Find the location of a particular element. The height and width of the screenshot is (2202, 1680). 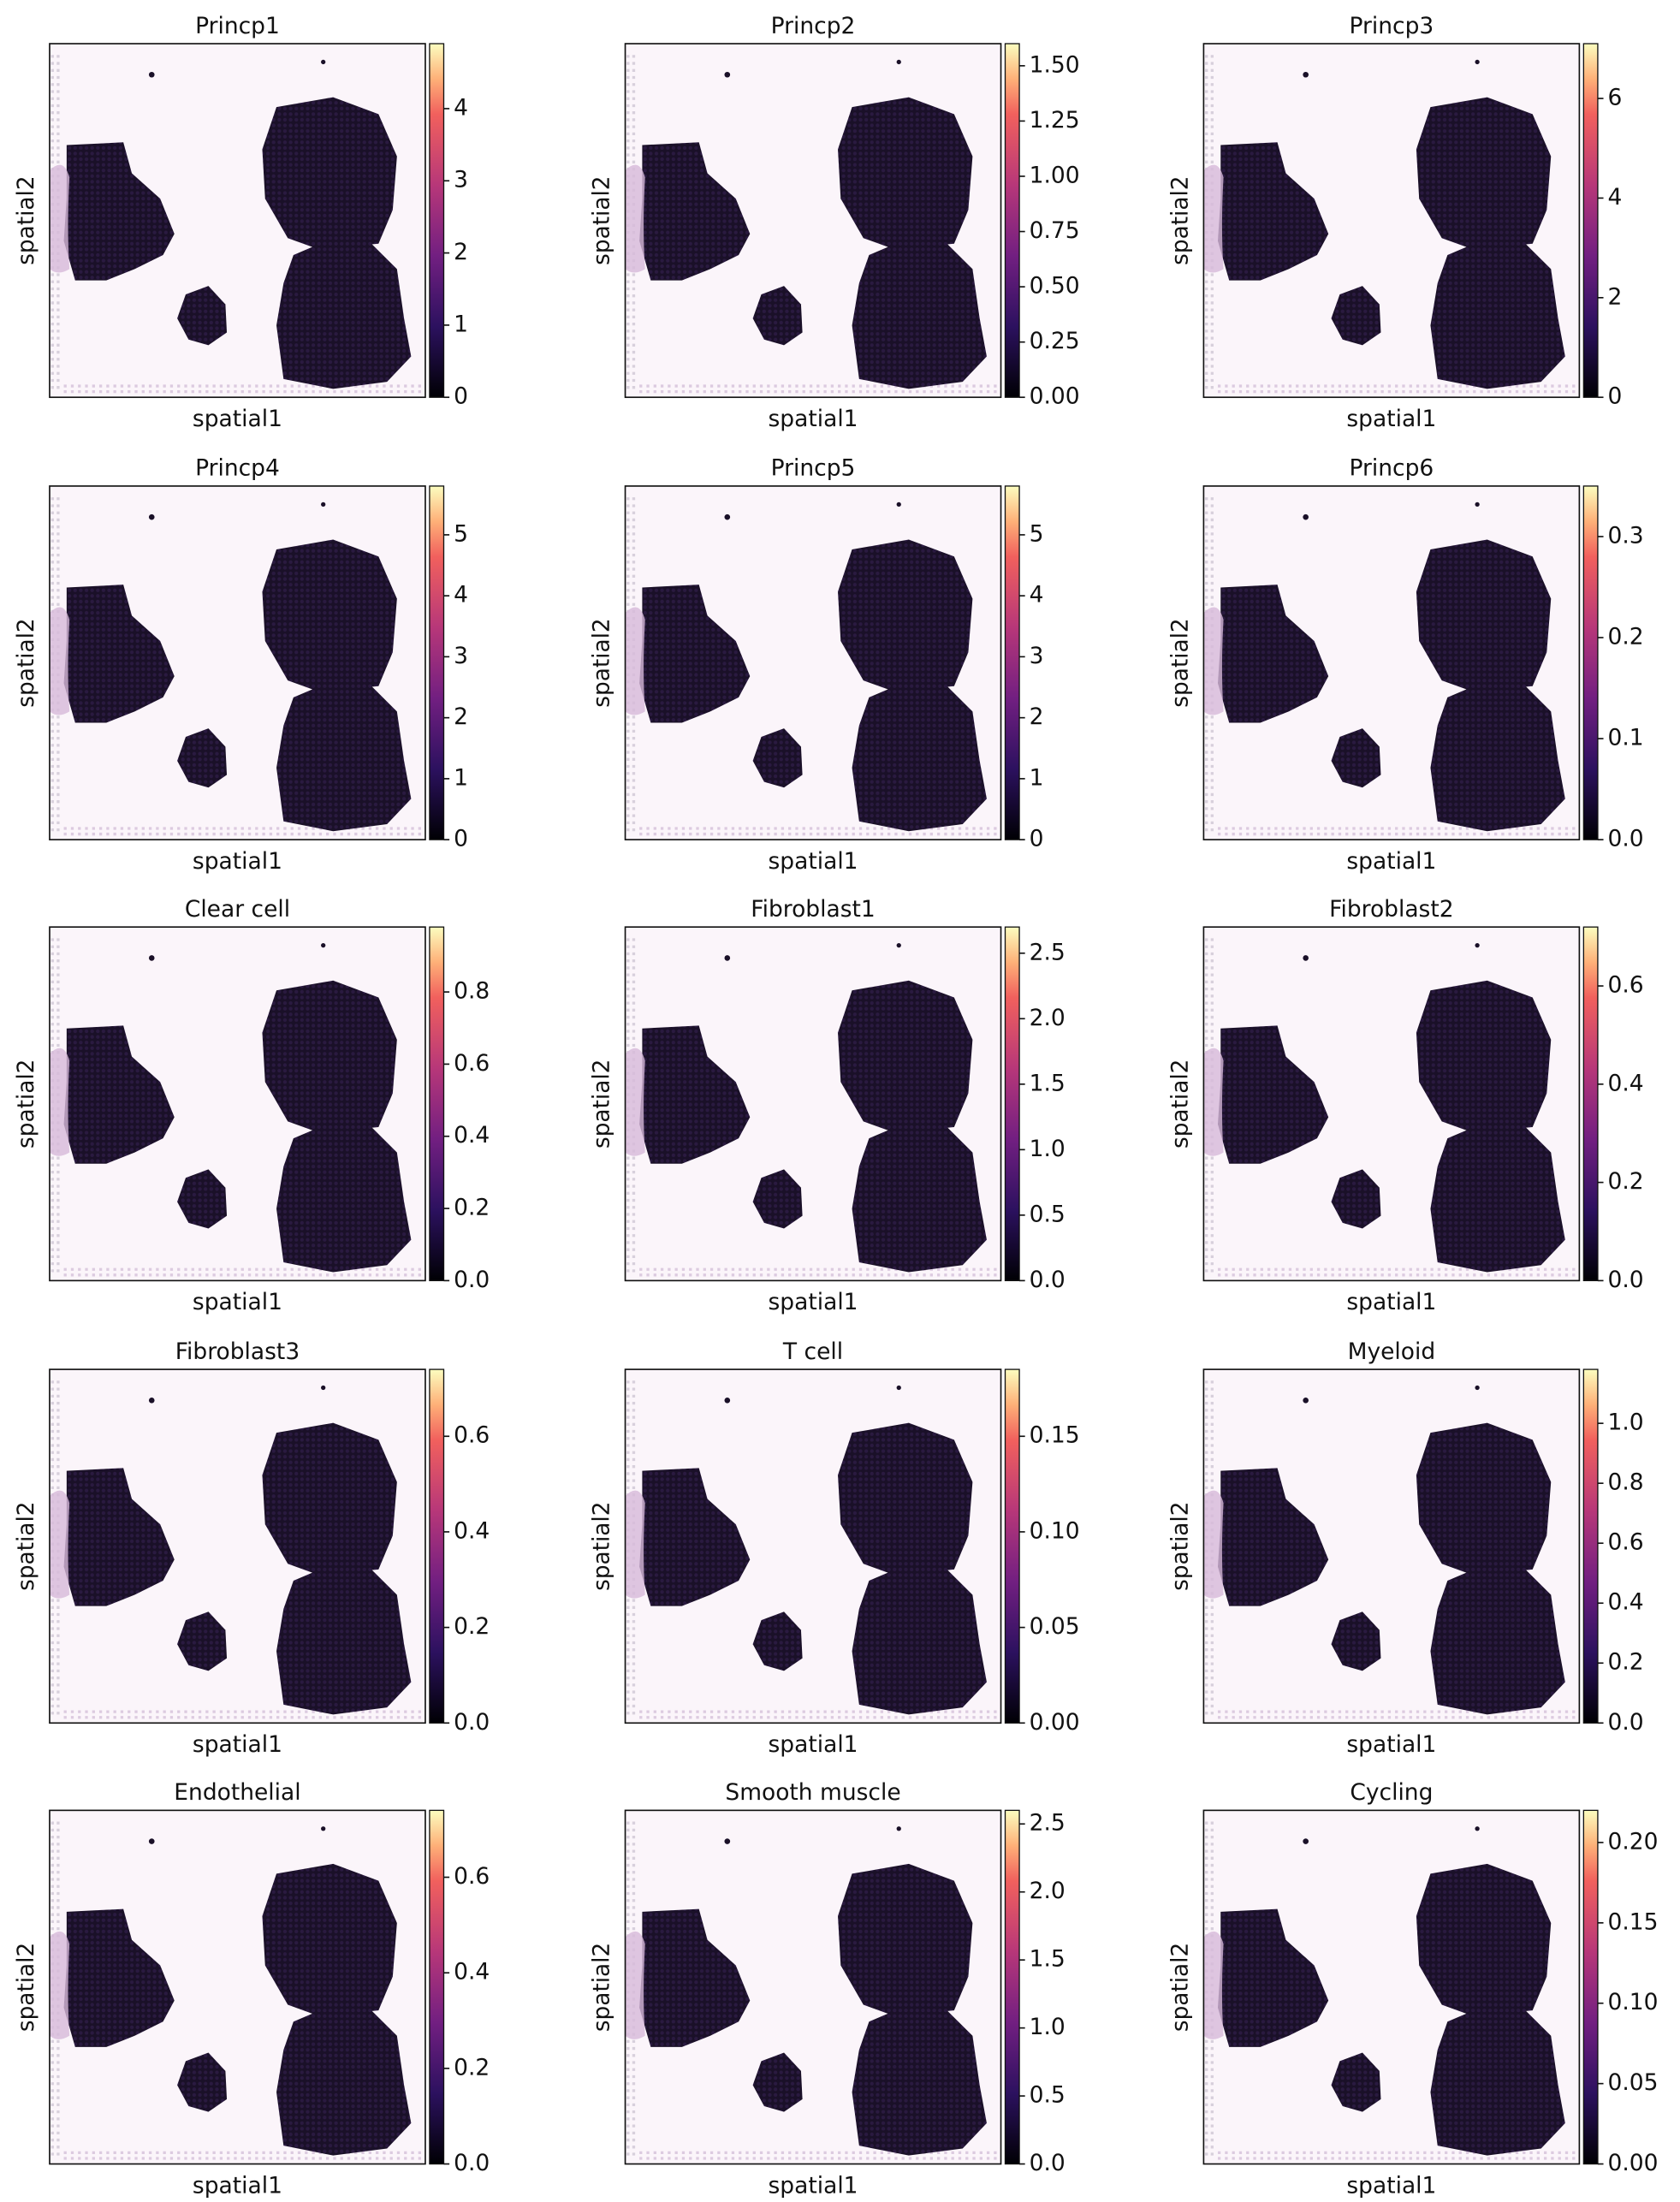

colorbar-tick-label: 1.50 is located at coordinates (1055, 65).